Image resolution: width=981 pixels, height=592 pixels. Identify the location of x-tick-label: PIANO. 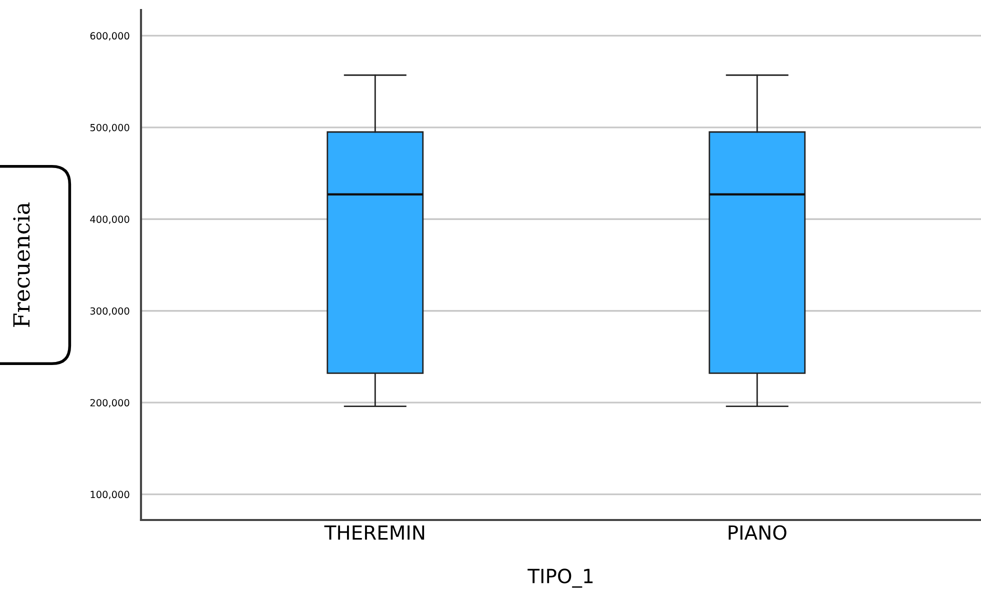
(757, 532).